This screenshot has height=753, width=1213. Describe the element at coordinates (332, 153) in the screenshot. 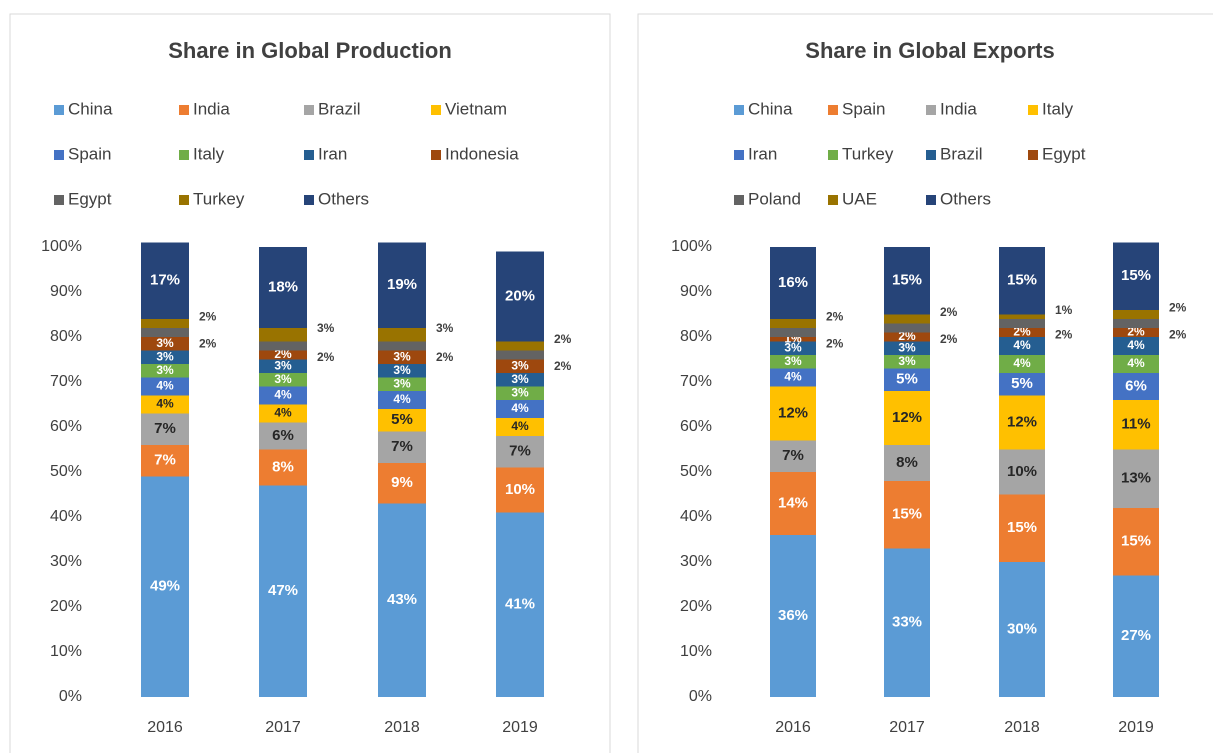

I see `legend-label: Iran` at that location.